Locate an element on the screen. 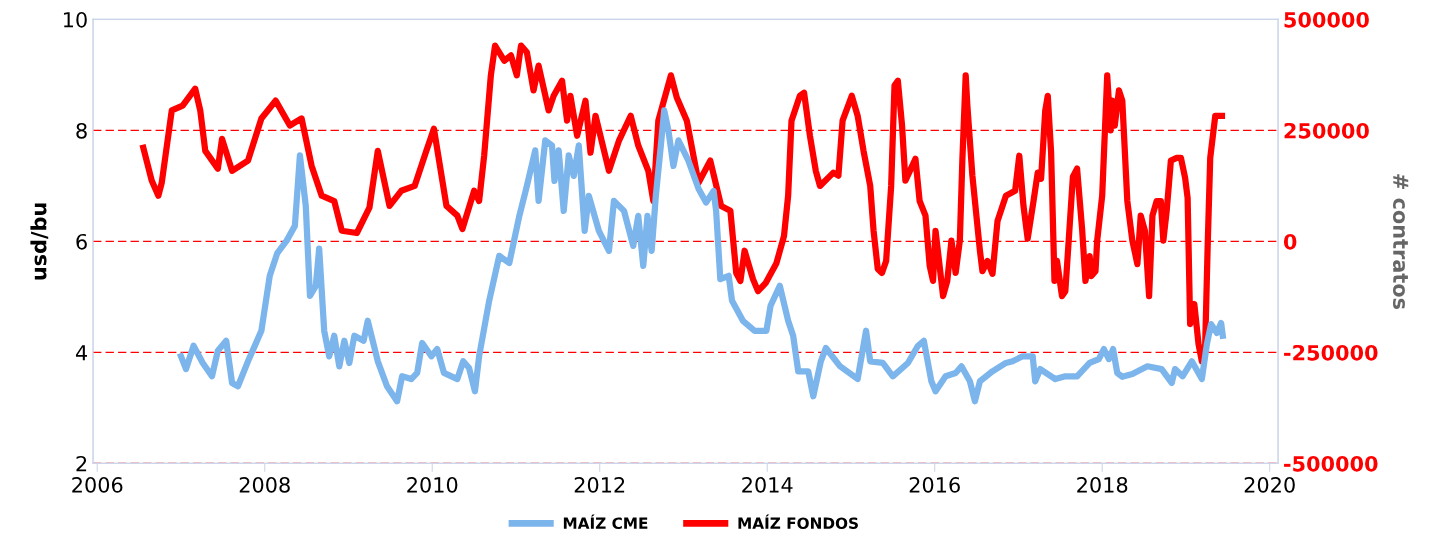  x-tick-label: 2014 is located at coordinates (767, 484).